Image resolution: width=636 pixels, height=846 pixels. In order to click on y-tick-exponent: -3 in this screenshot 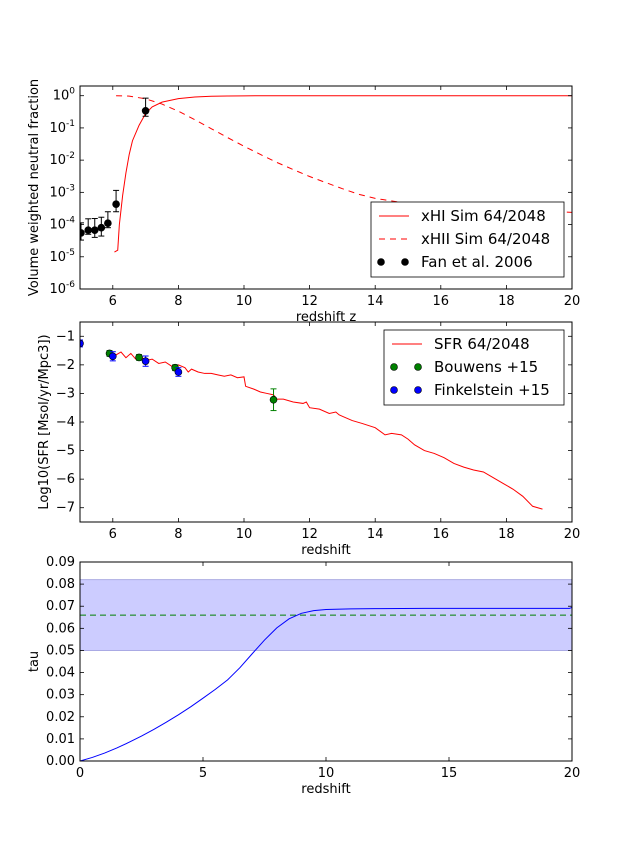, I will do `click(70, 188)`.